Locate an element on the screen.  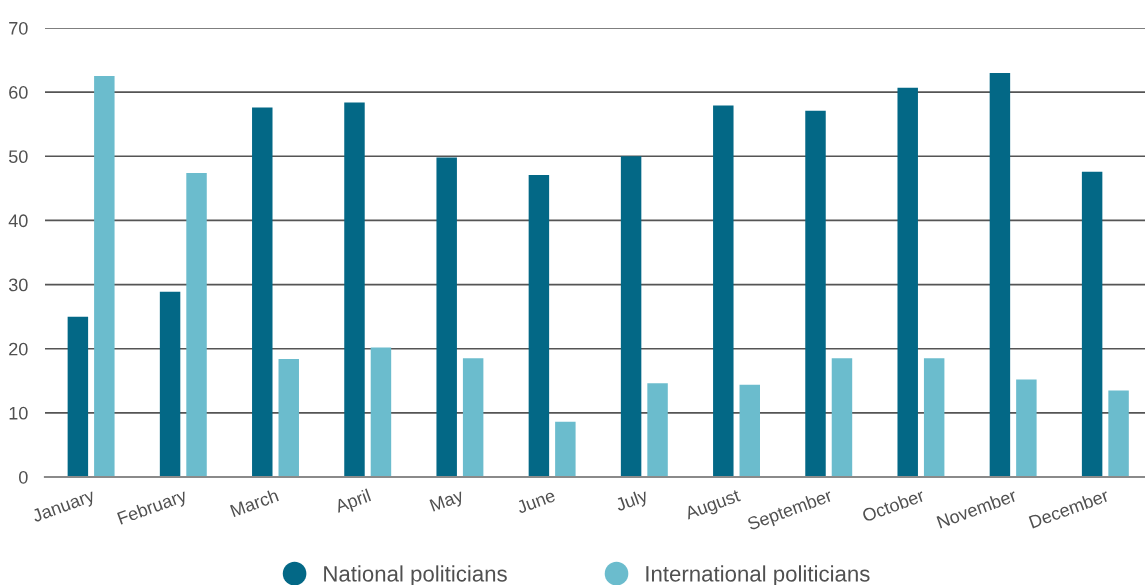
x-tick-label: March is located at coordinates (254, 503).